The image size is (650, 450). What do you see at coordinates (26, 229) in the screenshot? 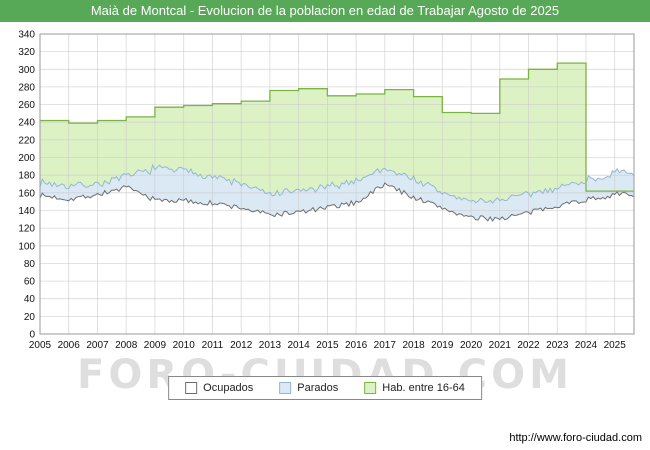
I see `y-tick-label: 120` at bounding box center [26, 229].